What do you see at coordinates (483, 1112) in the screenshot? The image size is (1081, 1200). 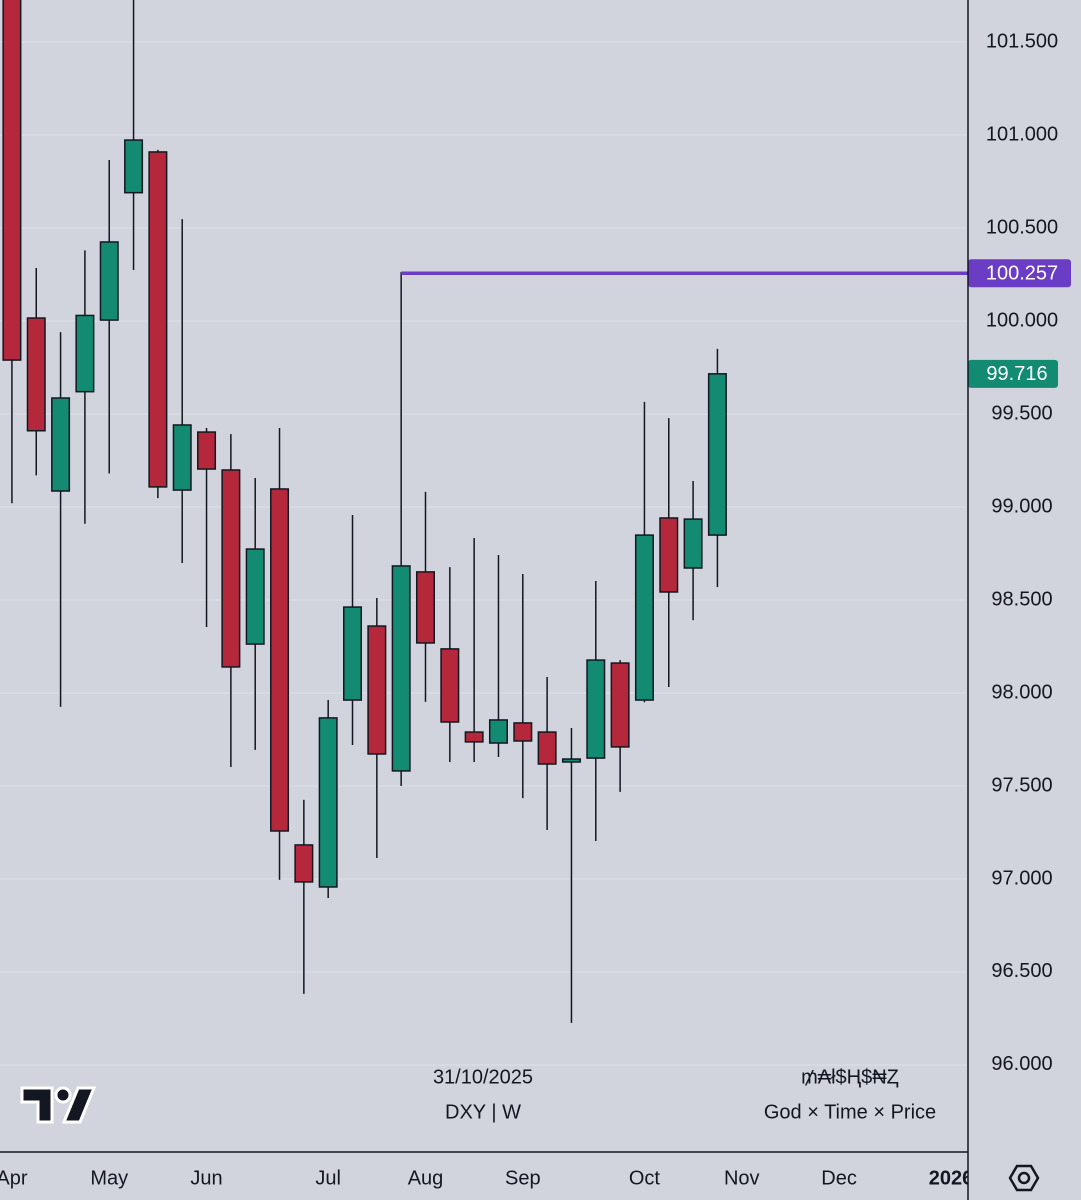 I see `symbol-label: DXY | W` at bounding box center [483, 1112].